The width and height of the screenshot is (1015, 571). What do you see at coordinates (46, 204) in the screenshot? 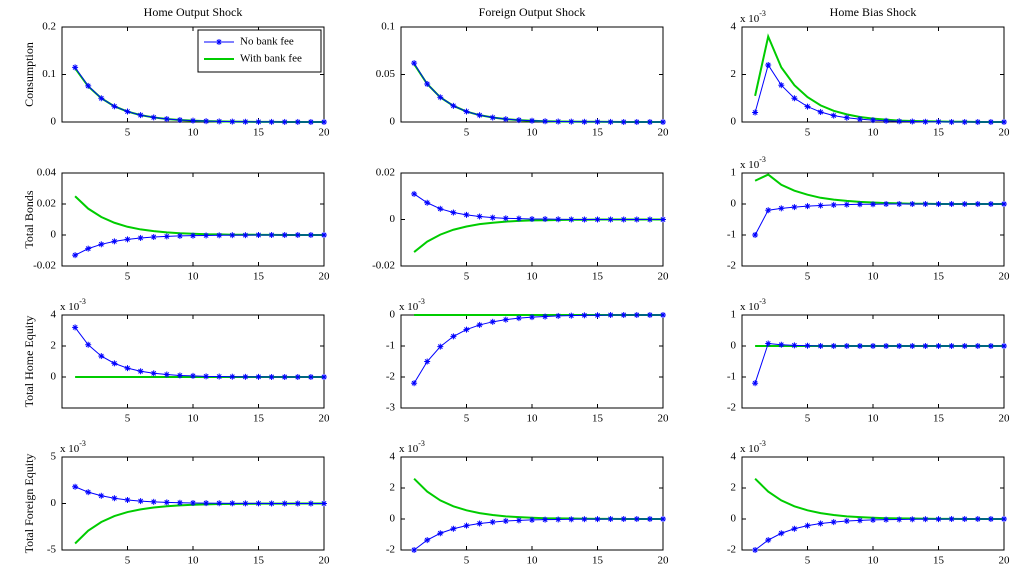
I see `y-tick-label: 0.02` at bounding box center [46, 204].